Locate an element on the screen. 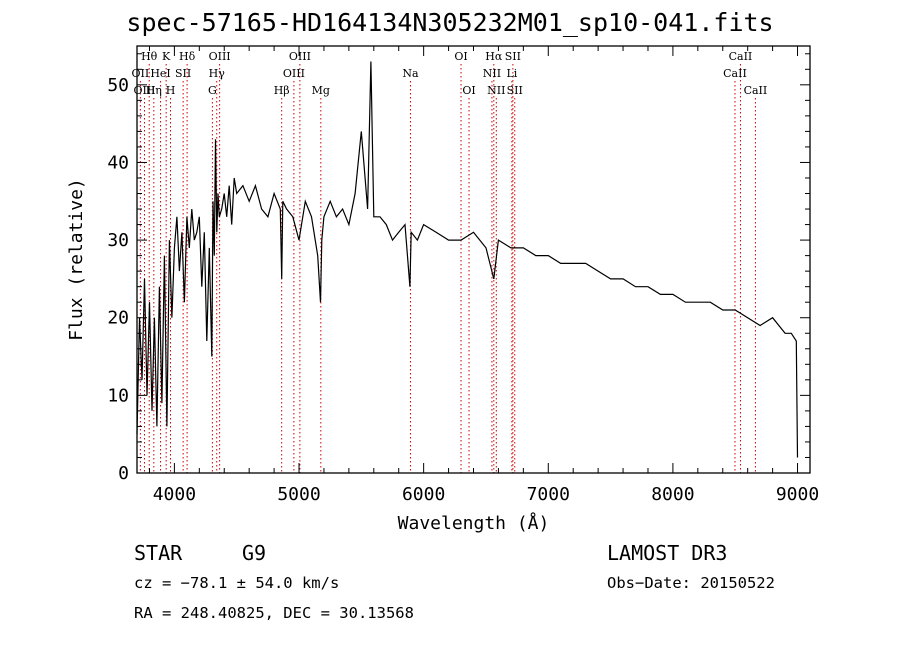 This screenshot has height=649, width=900. line-label: Hα is located at coordinates (494, 56).